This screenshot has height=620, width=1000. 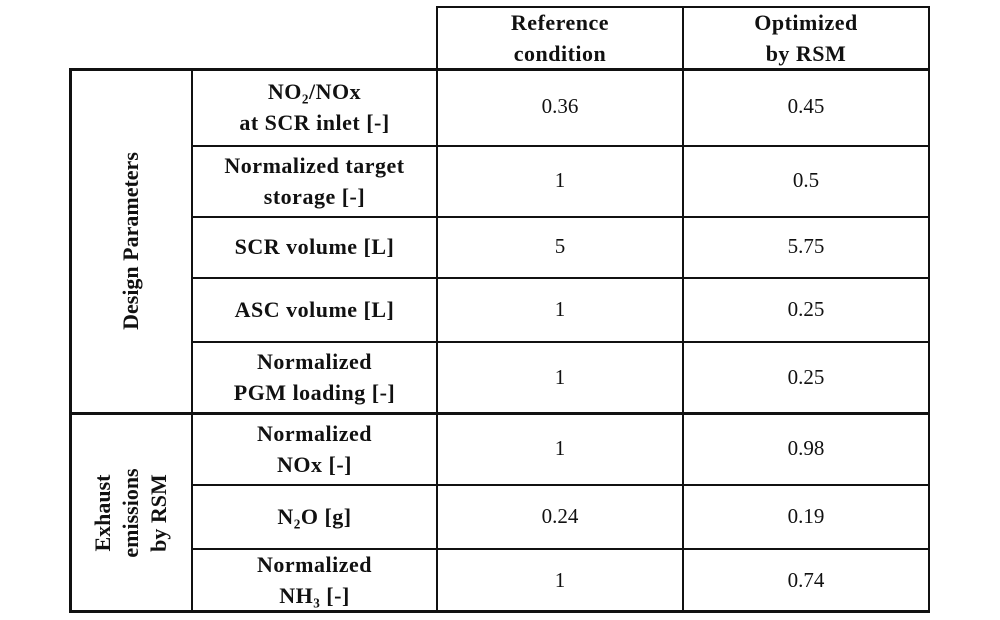 I want to click on row-label: NO₂/NOx at SCR inlet [-], so click(x=314, y=106).